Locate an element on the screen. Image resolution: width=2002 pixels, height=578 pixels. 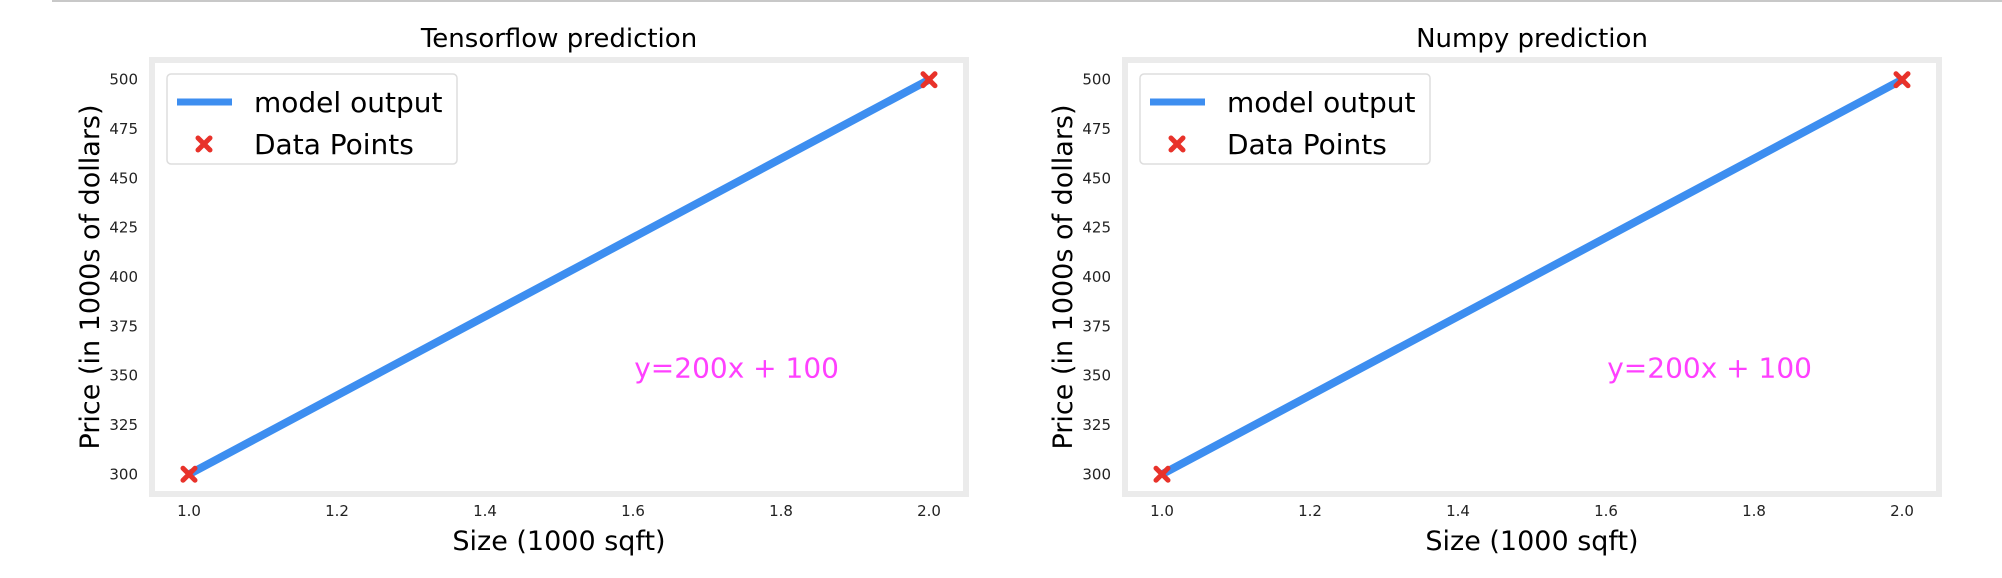
chart-title: Tensorflow prediction is located at coordinates (558, 39).